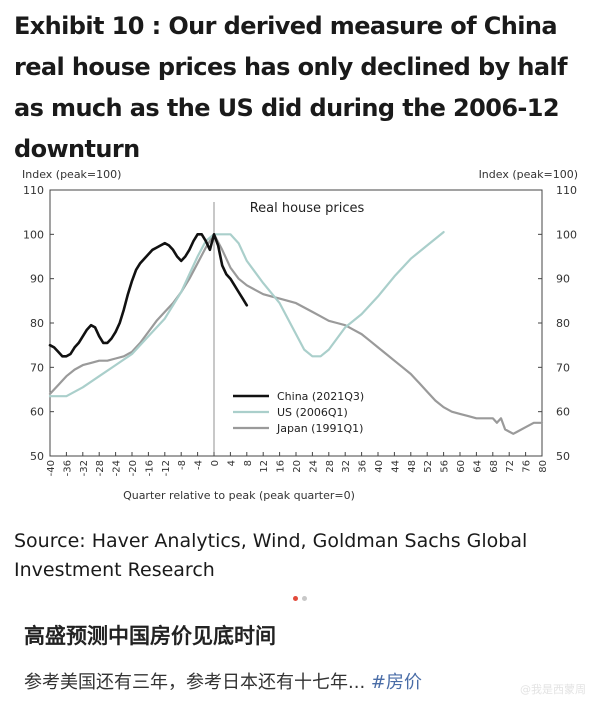 The image size is (600, 714). Describe the element at coordinates (563, 456) in the screenshot. I see `y-tick-label-right: 50` at that location.